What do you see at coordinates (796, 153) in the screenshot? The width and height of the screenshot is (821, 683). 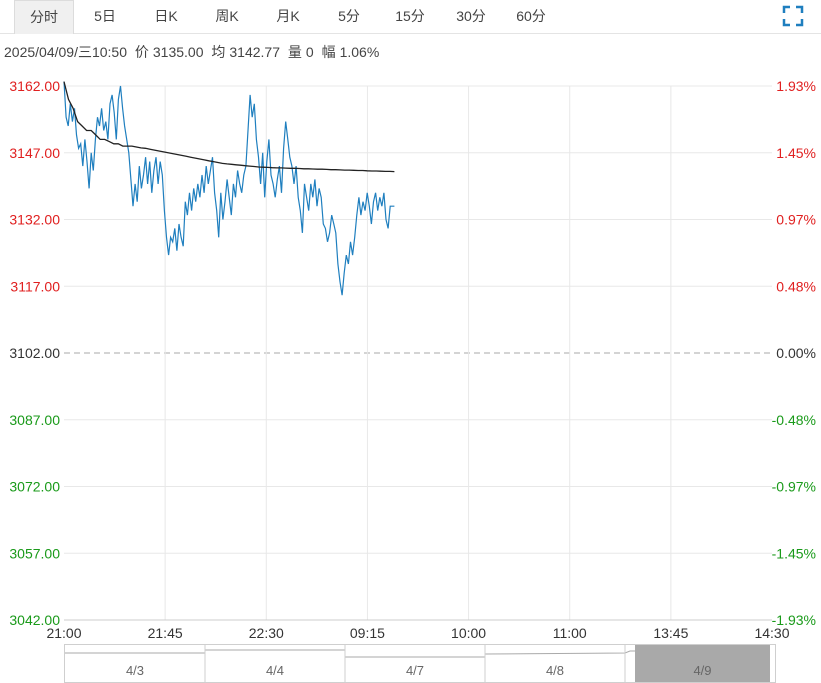 I see `pct-tick-label: 1.45%` at bounding box center [796, 153].